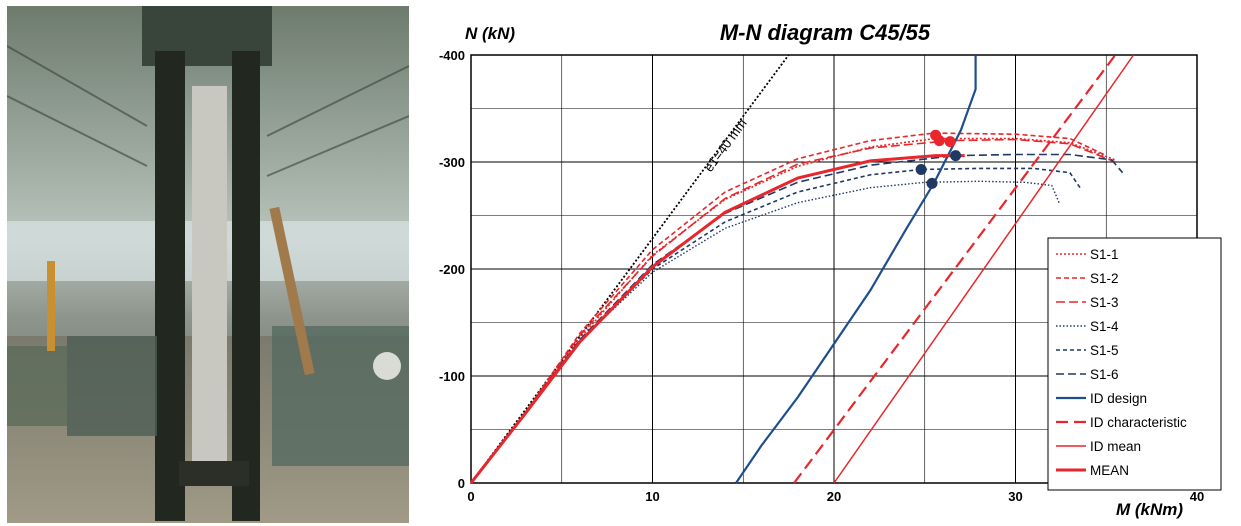  What do you see at coordinates (1109, 470) in the screenshot?
I see `legend-label: MEAN` at bounding box center [1109, 470].